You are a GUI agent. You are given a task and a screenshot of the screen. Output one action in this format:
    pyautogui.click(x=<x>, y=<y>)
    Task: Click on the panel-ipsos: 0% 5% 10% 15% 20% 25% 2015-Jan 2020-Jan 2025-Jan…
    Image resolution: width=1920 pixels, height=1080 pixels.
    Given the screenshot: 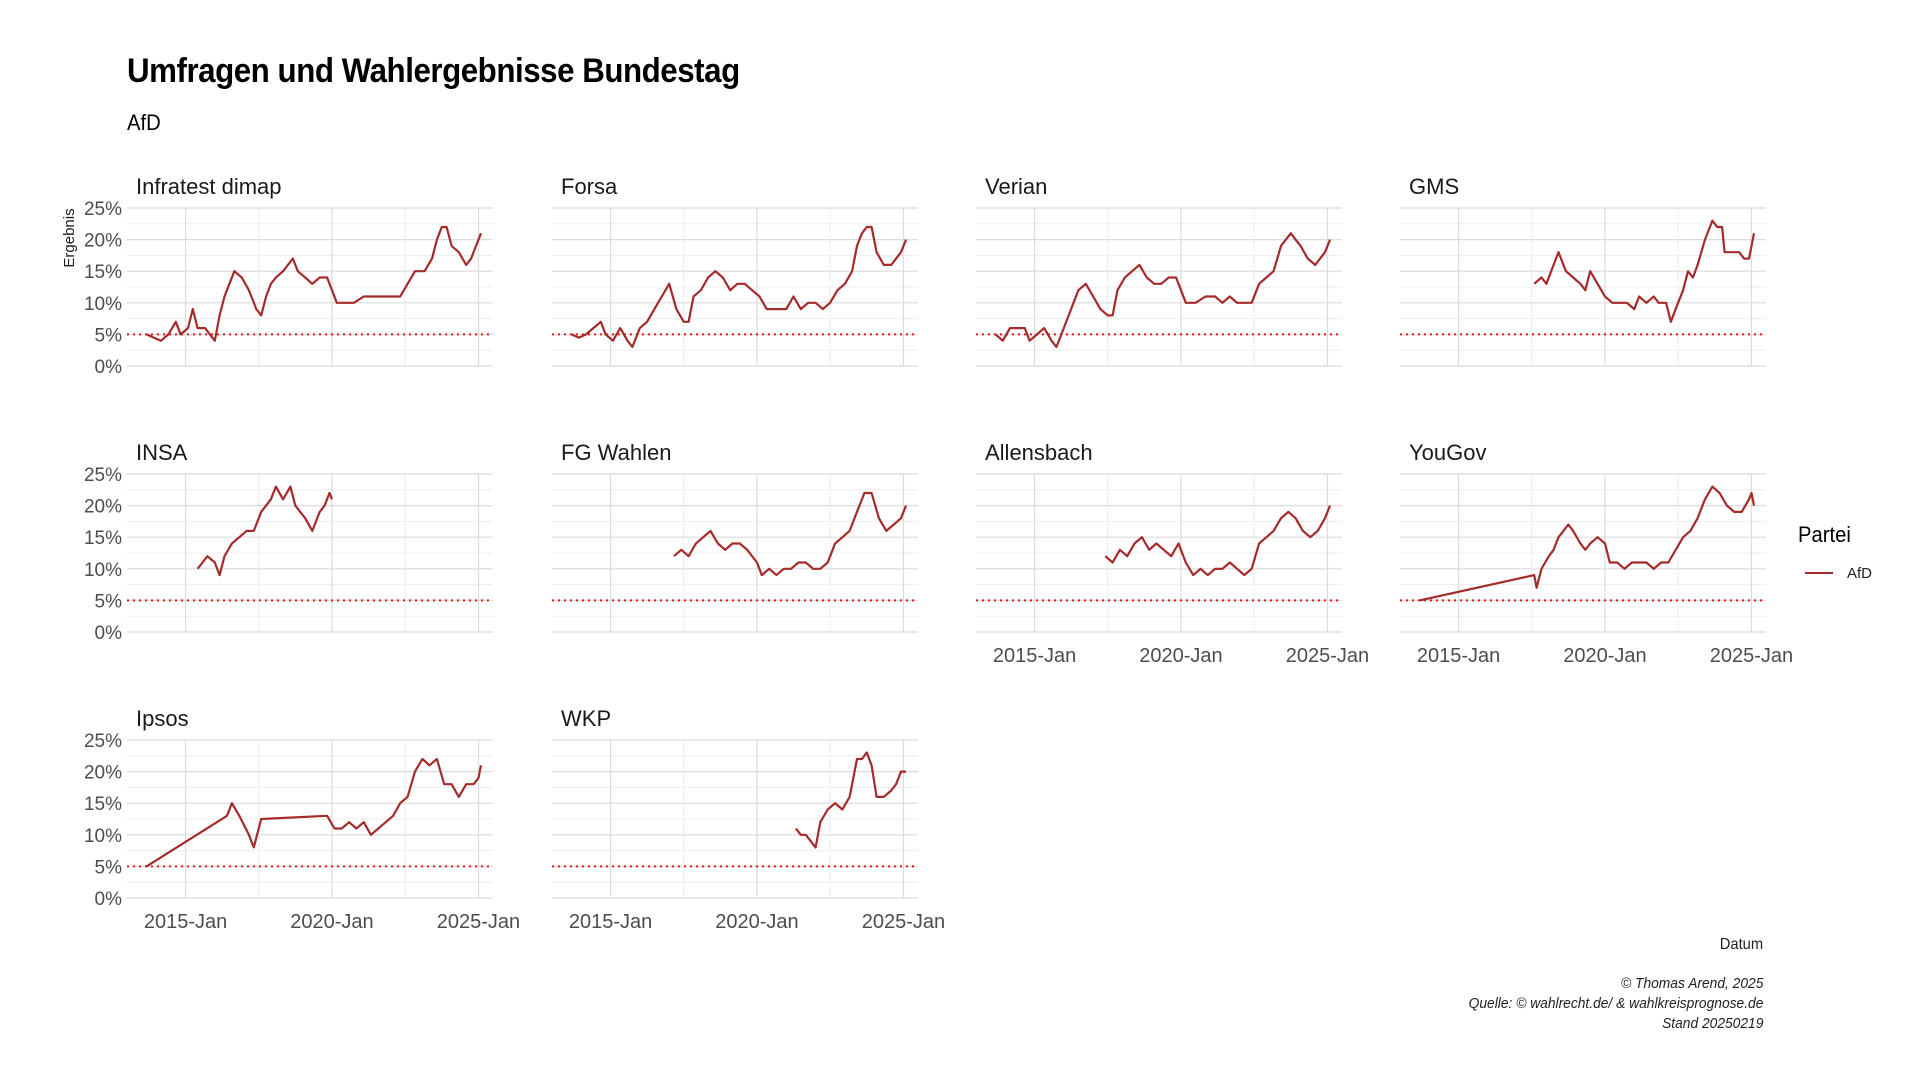 What is the action you would take?
    pyautogui.click(x=302, y=819)
    